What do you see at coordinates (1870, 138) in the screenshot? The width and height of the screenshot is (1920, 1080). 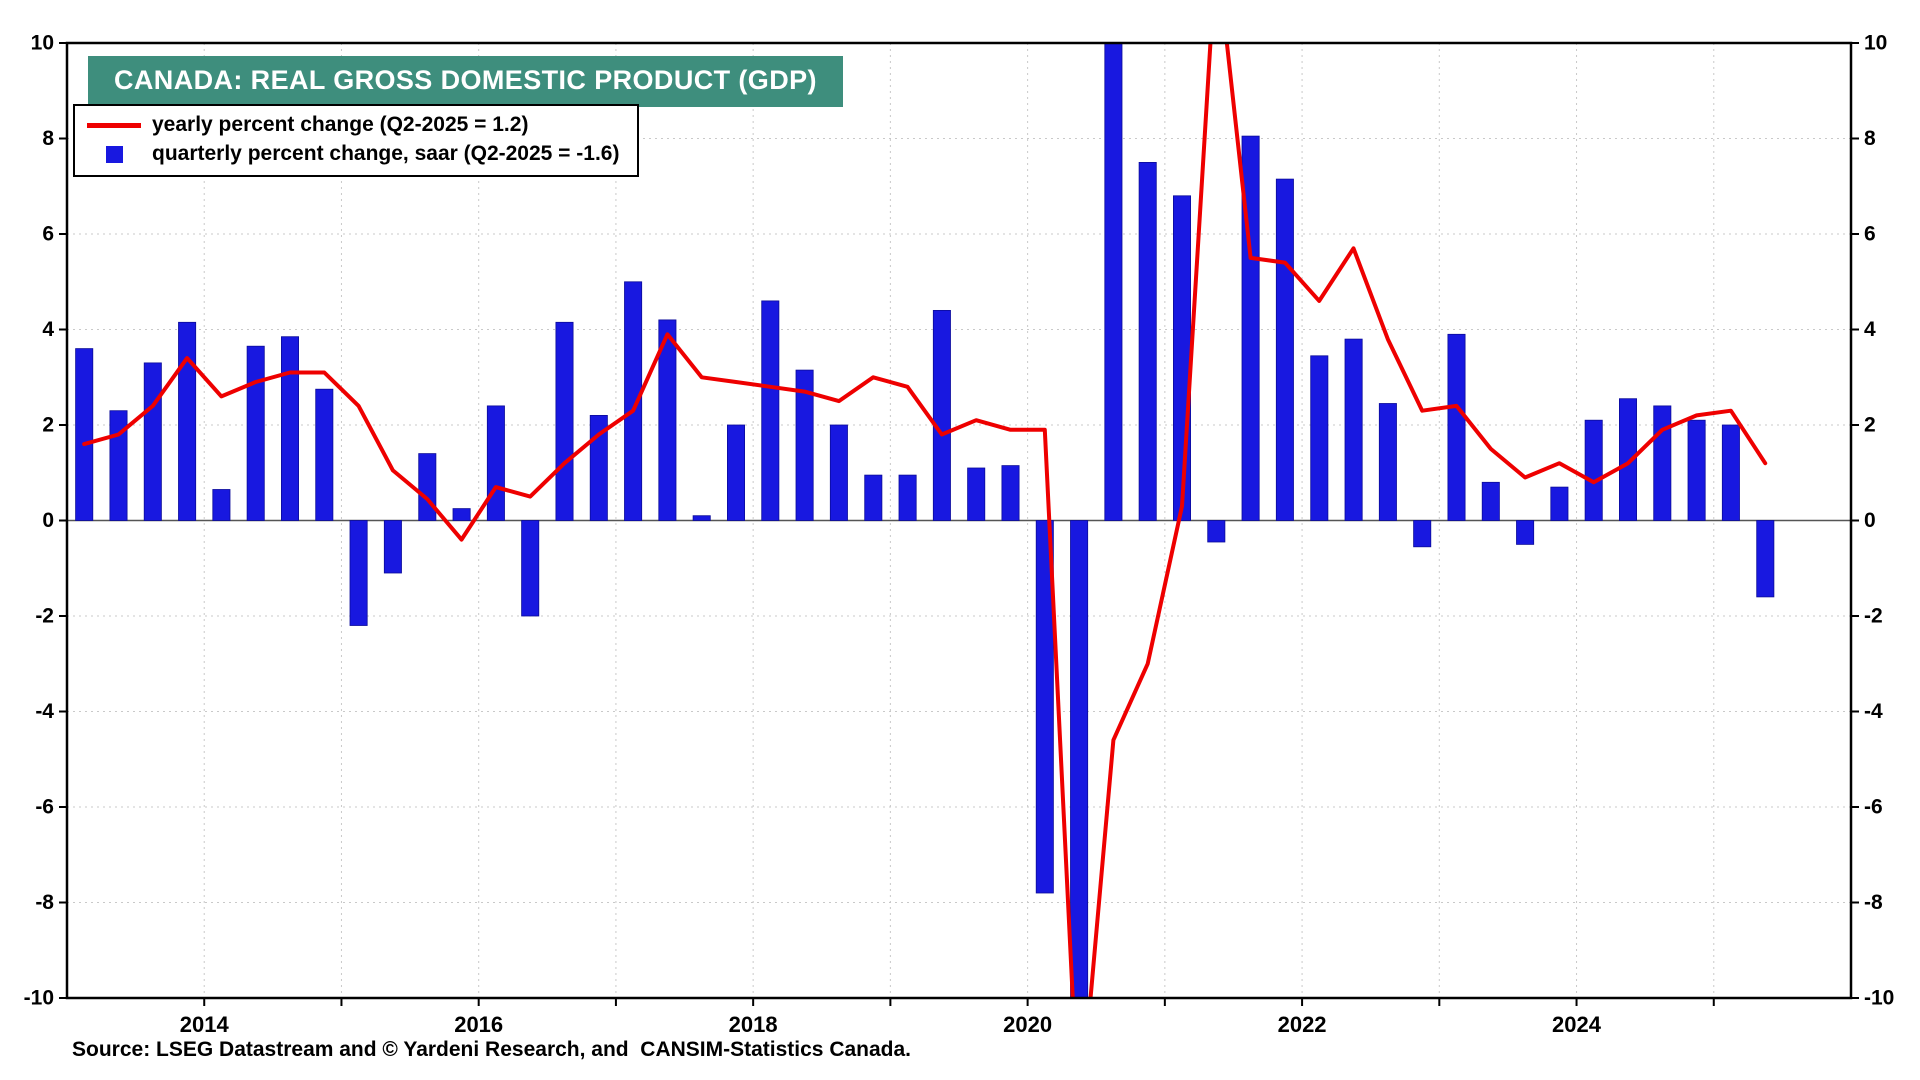 I see `y-axis-label-right: 8` at bounding box center [1870, 138].